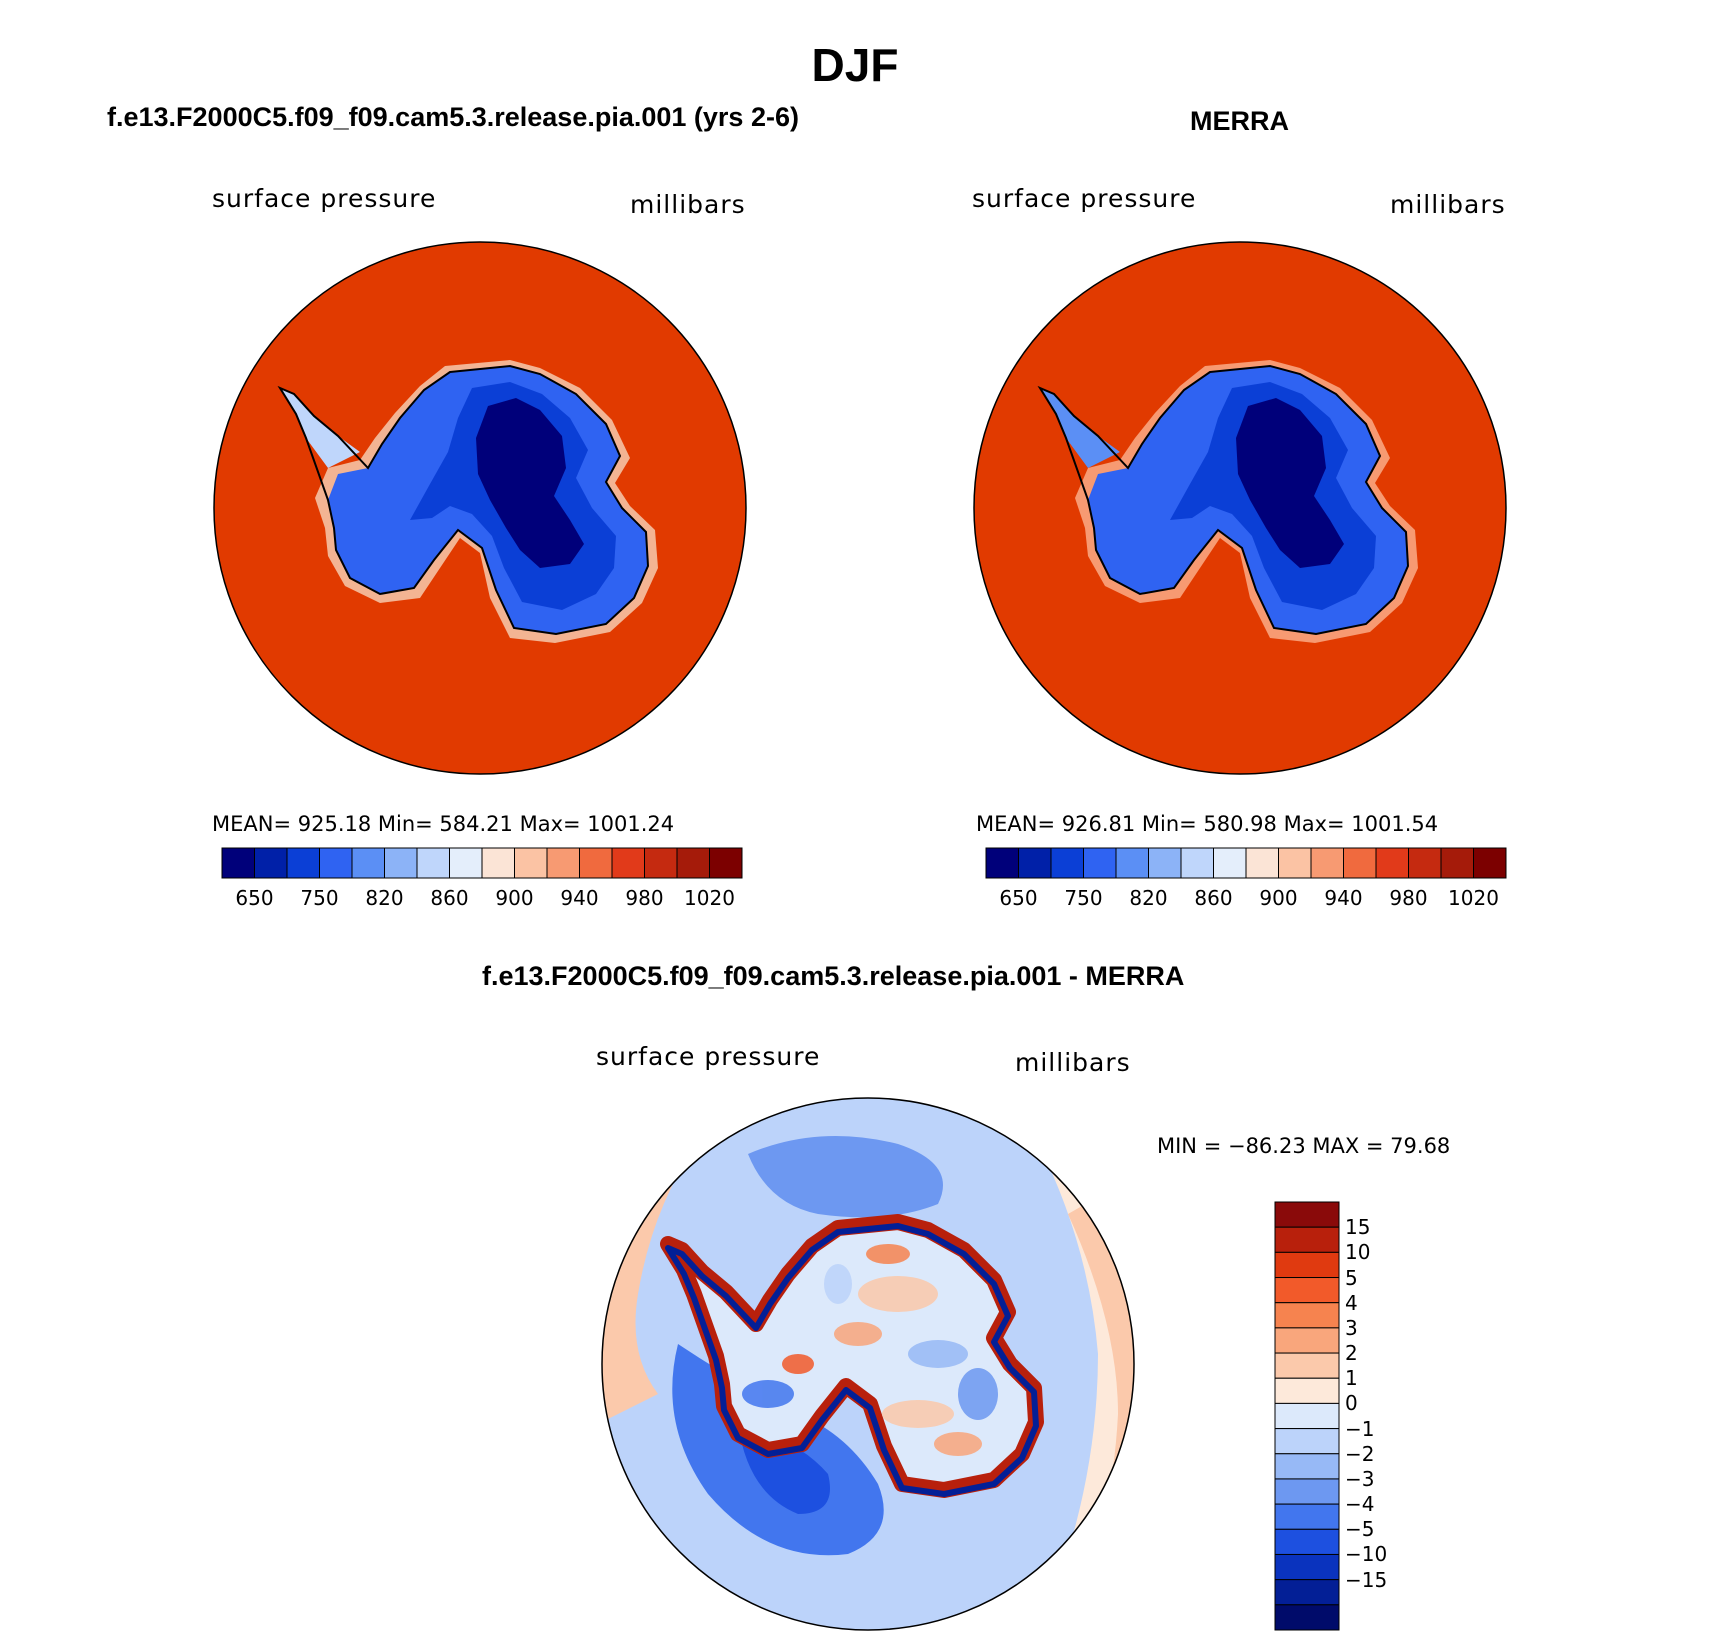 Image resolution: width=1710 pixels, height=1634 pixels. Describe the element at coordinates (1358, 1227) in the screenshot. I see `colorbar-tick-label: 15` at that location.